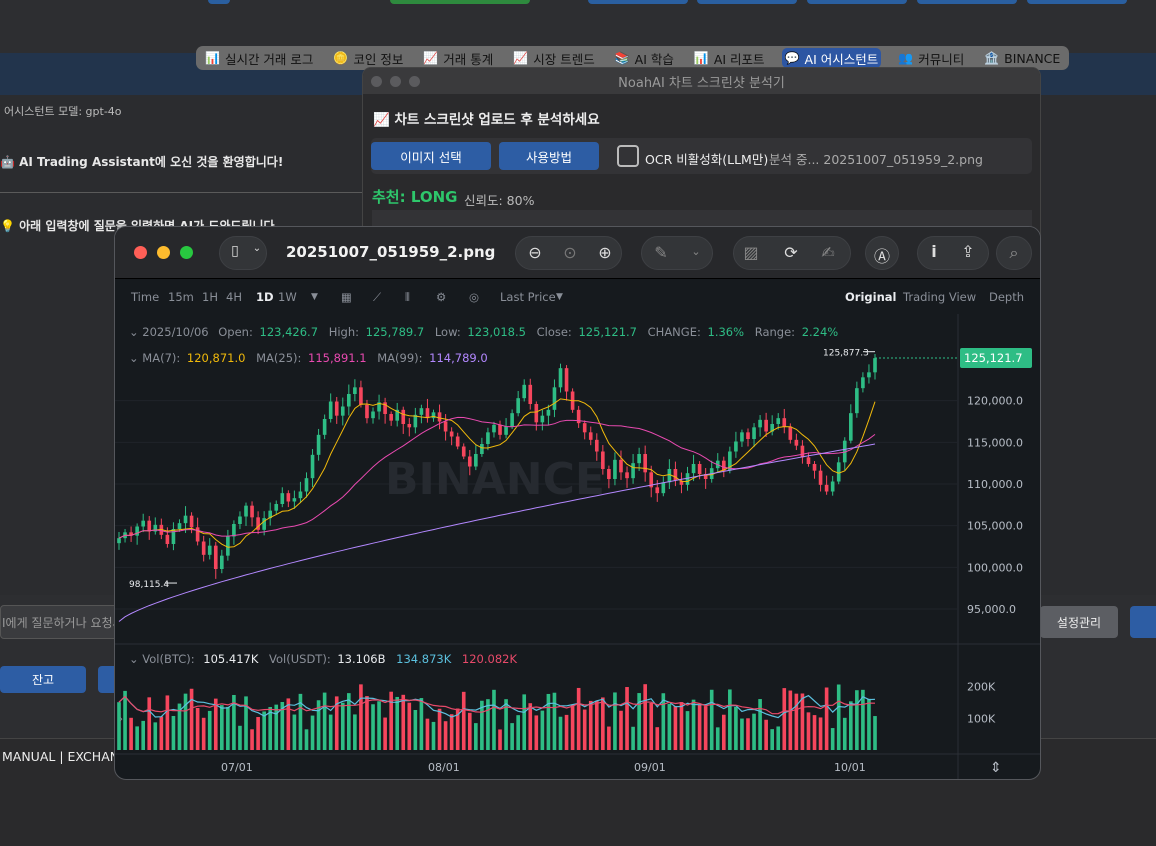  What do you see at coordinates (136, 332) in the screenshot?
I see `ohlc-collapse-icon: ⌄` at bounding box center [136, 332].